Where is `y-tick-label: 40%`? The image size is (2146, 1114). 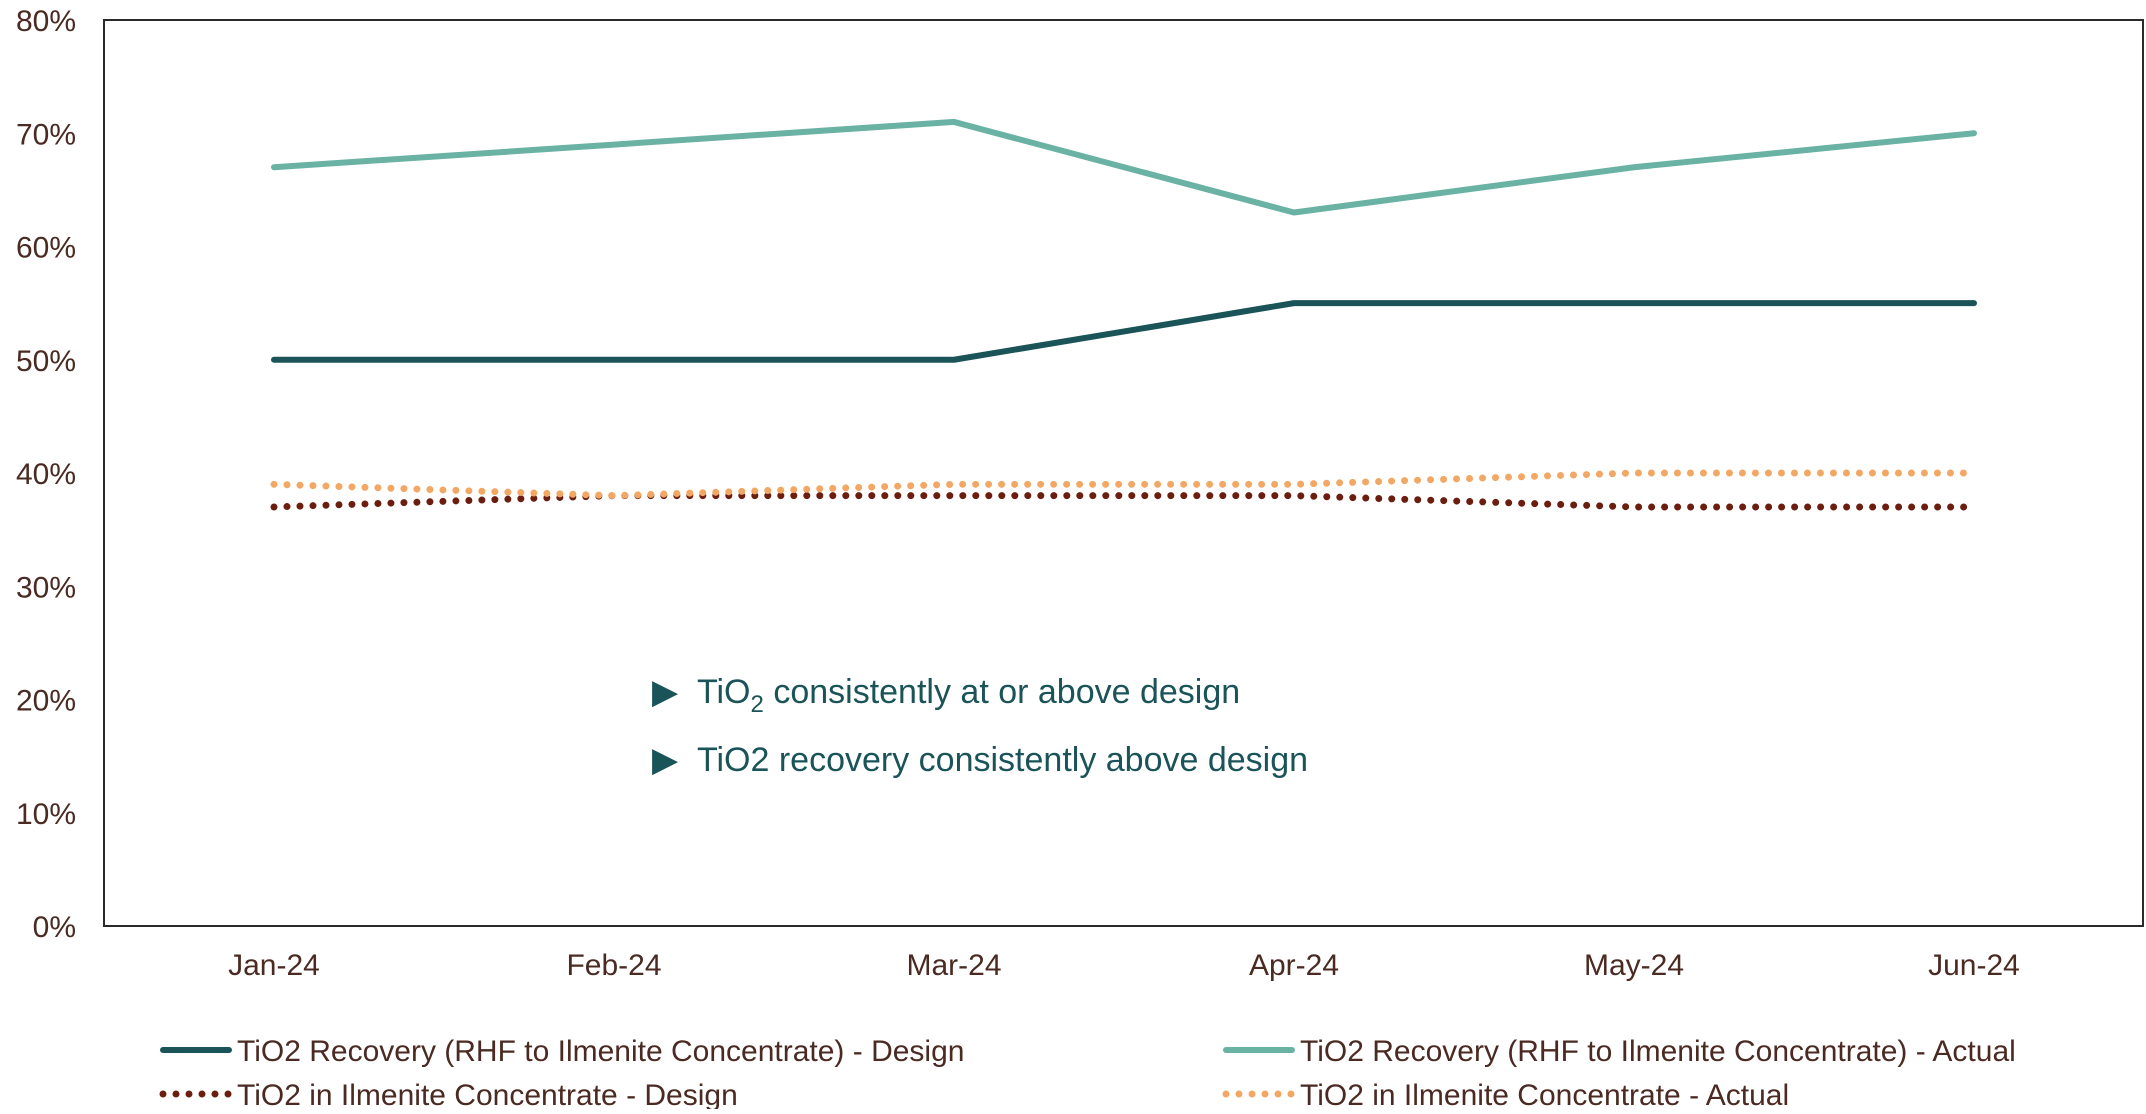 y-tick-label: 40% is located at coordinates (46, 474).